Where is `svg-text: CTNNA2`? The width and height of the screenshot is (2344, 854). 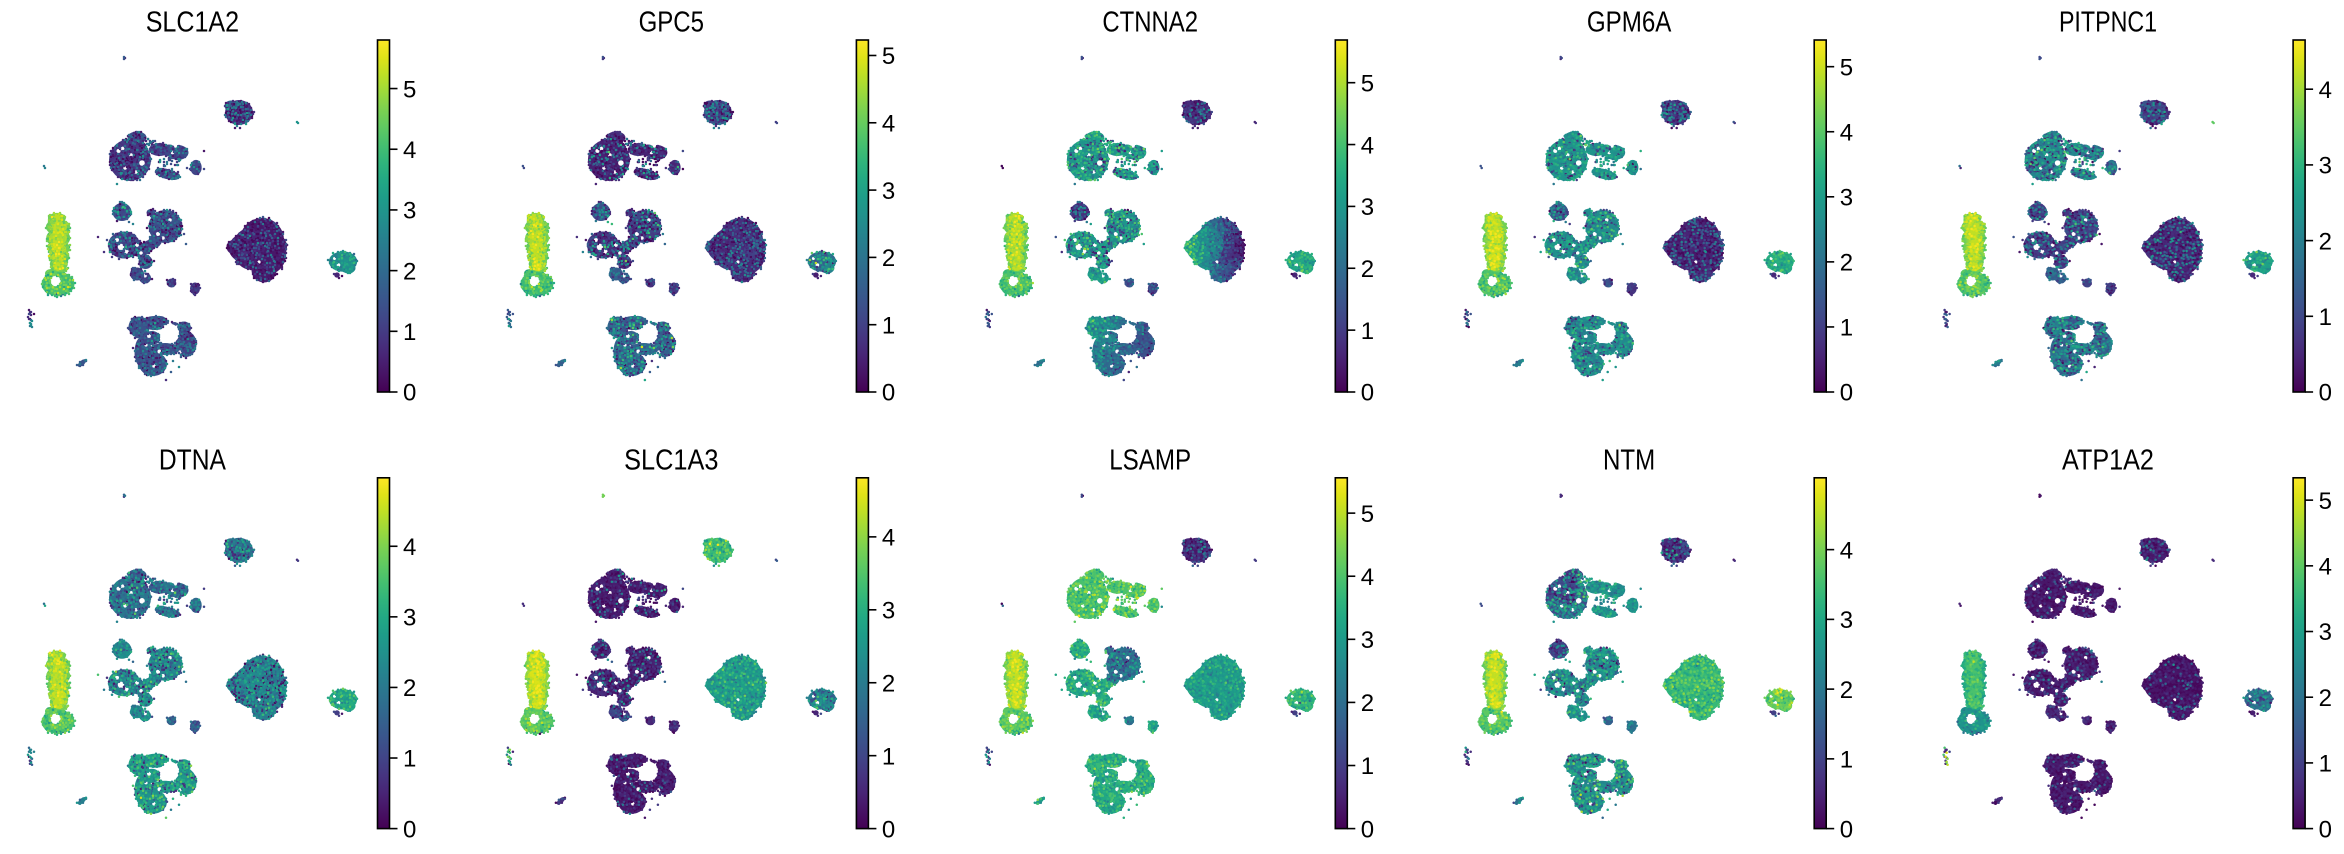 svg-text: CTNNA2 is located at coordinates (1150, 23).